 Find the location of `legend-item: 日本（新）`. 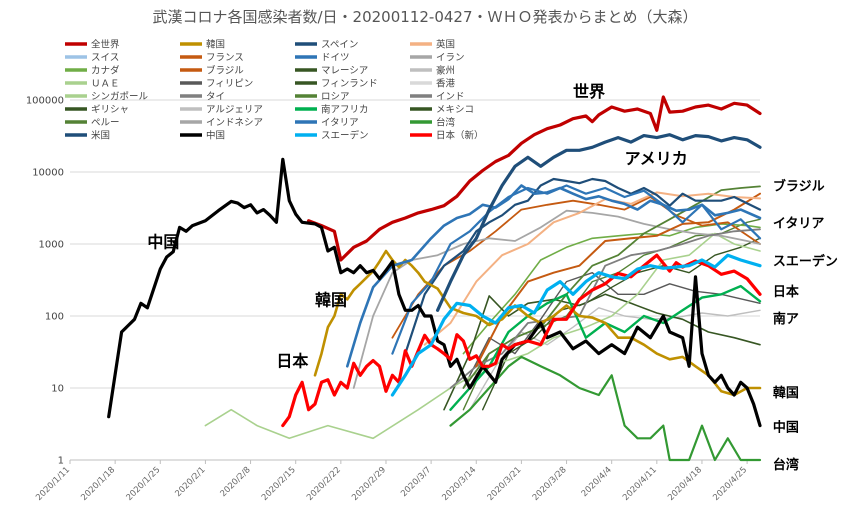

legend-item: 日本（新） is located at coordinates (447, 136).